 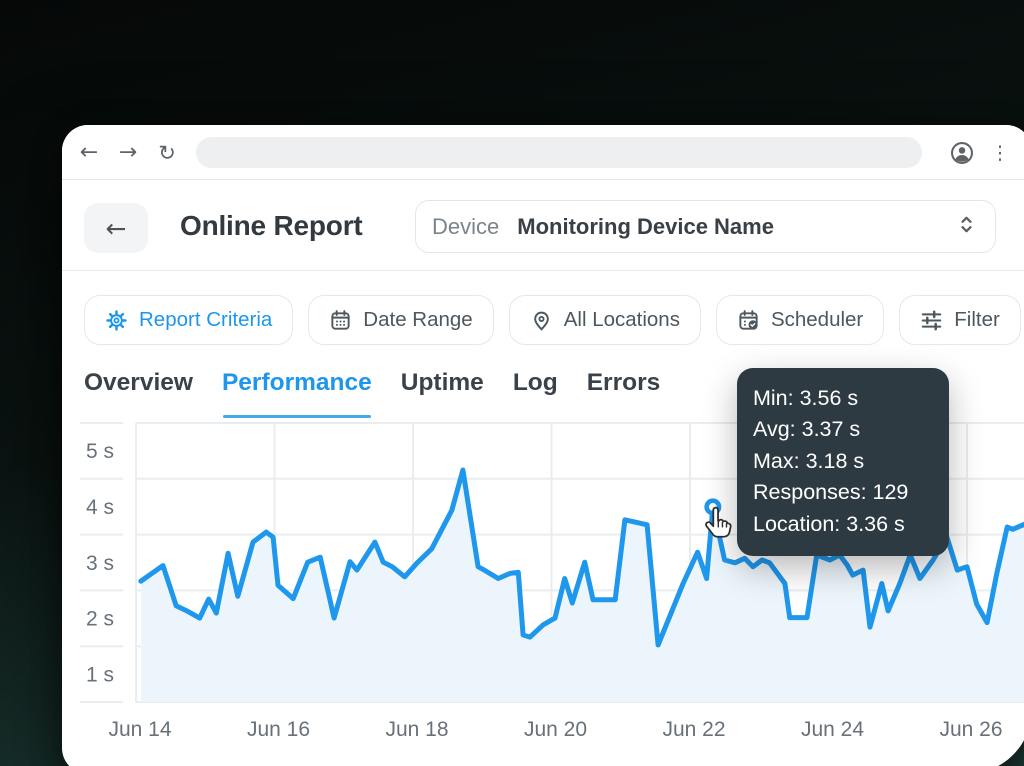 What do you see at coordinates (977, 319) in the screenshot?
I see `toolbar-button-label: Filter` at bounding box center [977, 319].